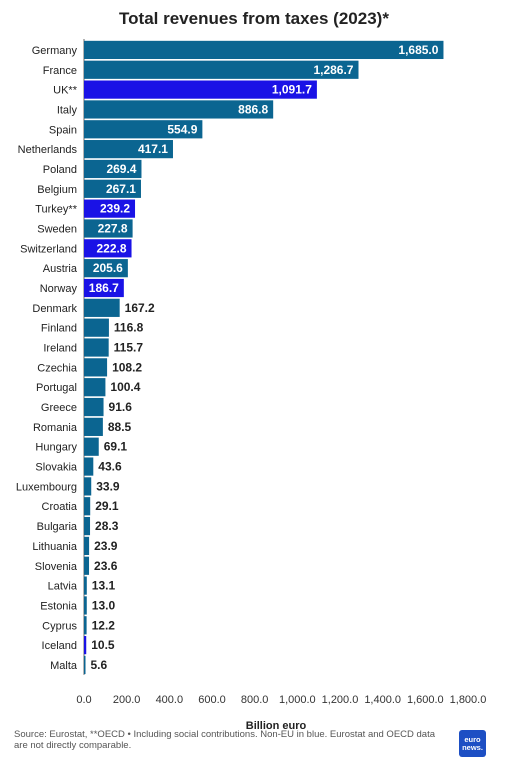 The height and width of the screenshot is (774, 508). Describe the element at coordinates (57, 527) in the screenshot. I see `category-label: Bulgaria` at that location.